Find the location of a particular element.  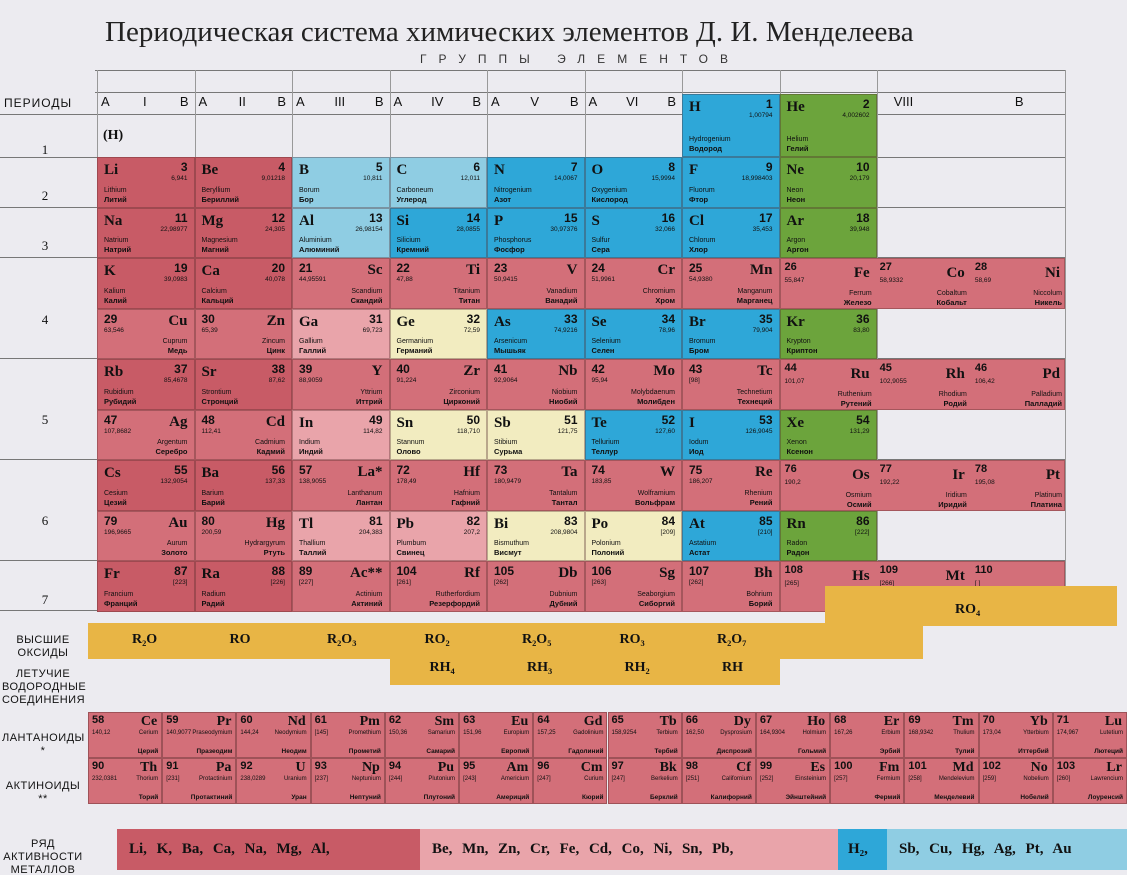

atomic-mass: 18,998403 is located at coordinates (757, 178).